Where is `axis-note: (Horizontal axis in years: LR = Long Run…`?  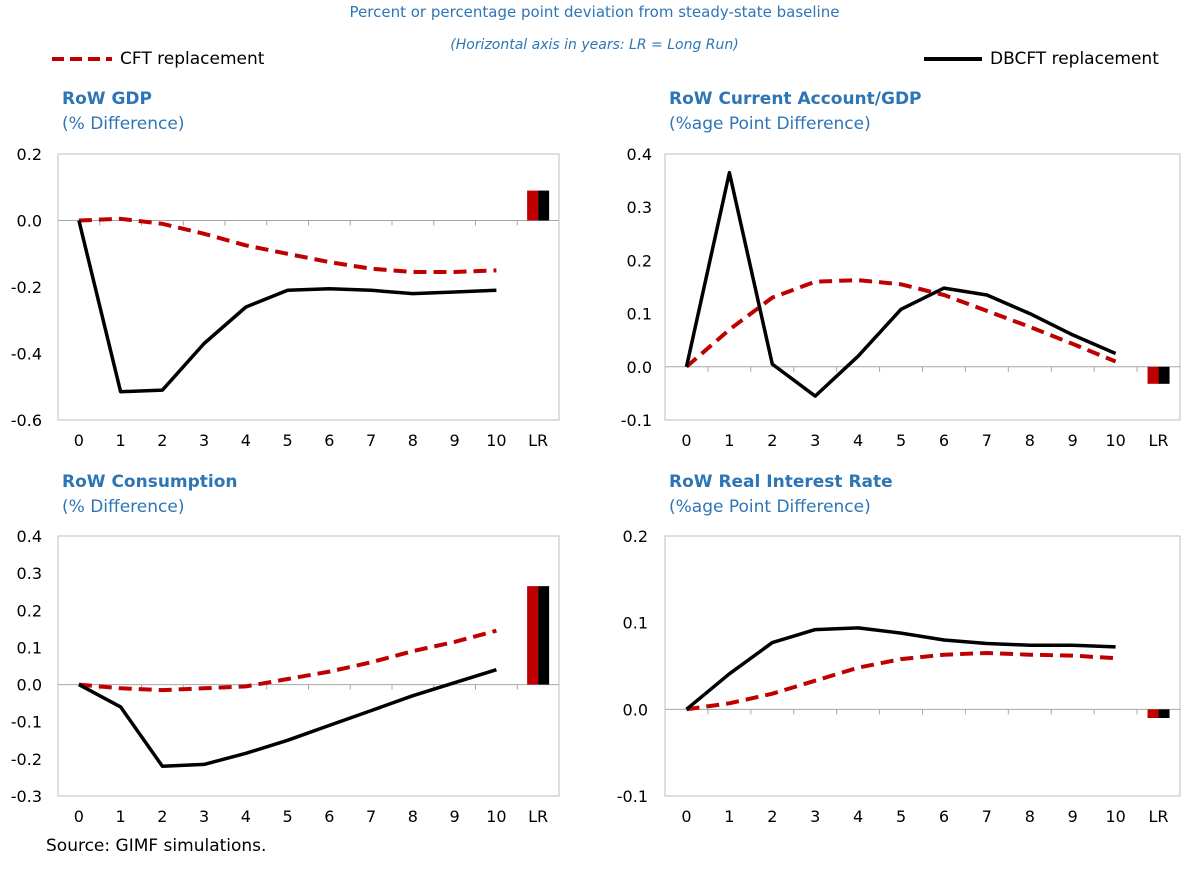
axis-note: (Horizontal axis in years: LR = Long Run… is located at coordinates (594, 45).